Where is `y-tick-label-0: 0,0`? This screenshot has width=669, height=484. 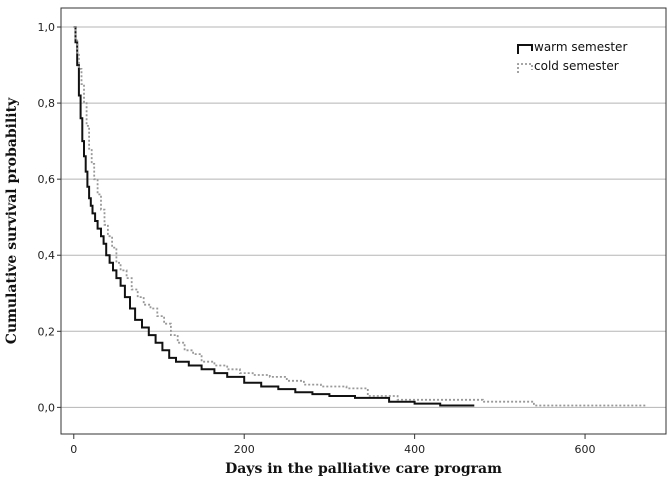
y-tick-label-0: 0,0 is located at coordinates (47, 407).